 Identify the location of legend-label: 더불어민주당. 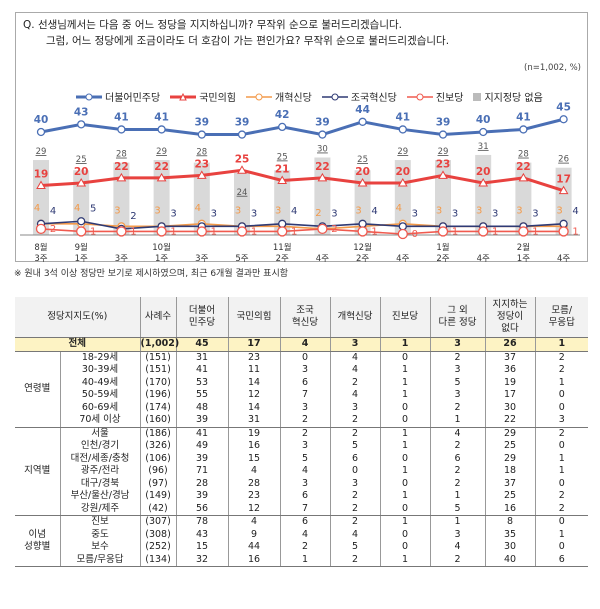
(133, 98).